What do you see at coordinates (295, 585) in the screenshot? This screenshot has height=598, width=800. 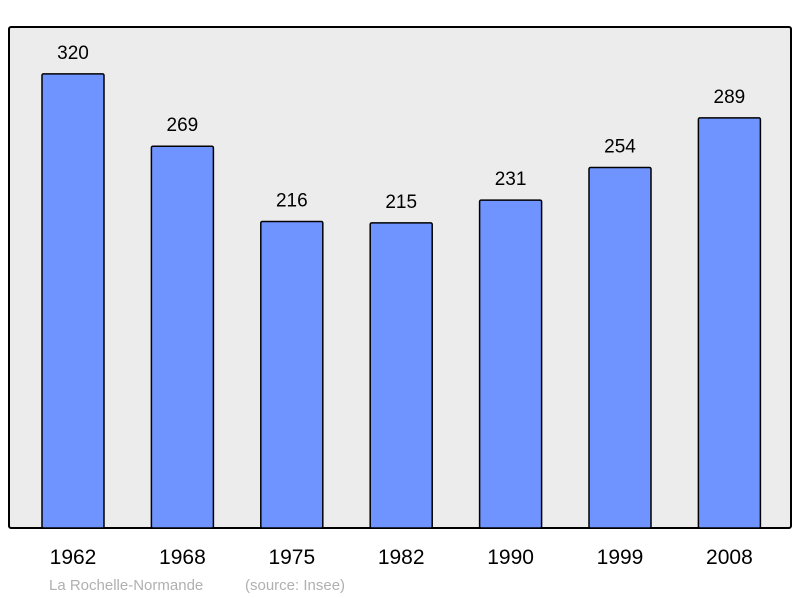 I see `caption-source: (source: Insee)` at bounding box center [295, 585].